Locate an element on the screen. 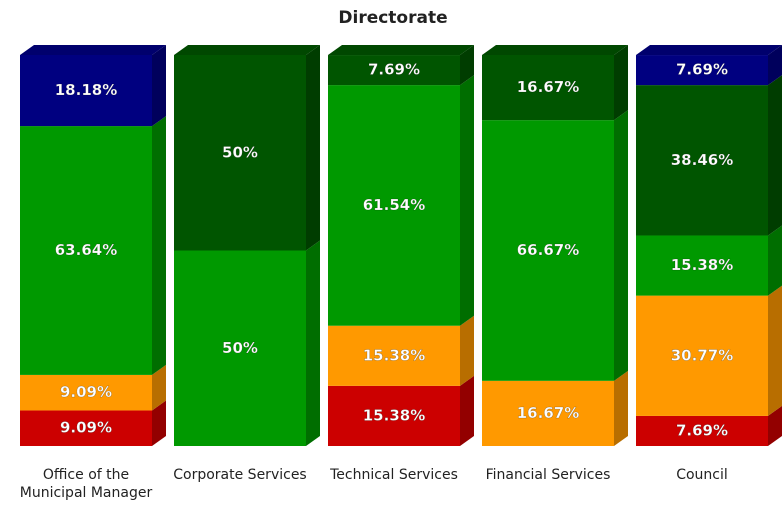 The image size is (782, 527). chart-title: Directorate is located at coordinates (392, 18).